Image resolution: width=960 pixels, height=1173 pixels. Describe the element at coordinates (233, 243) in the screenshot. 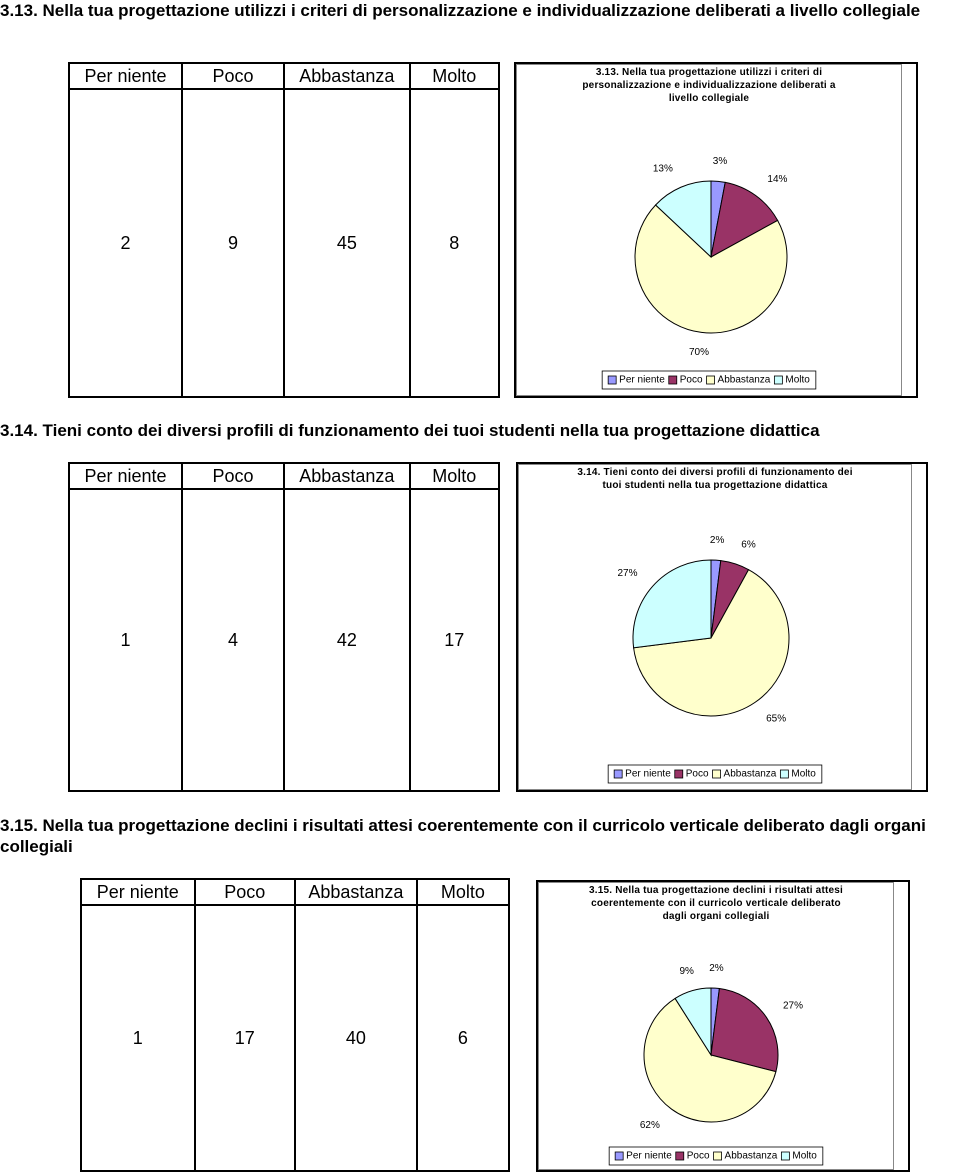

I see `value-cell: 9` at that location.